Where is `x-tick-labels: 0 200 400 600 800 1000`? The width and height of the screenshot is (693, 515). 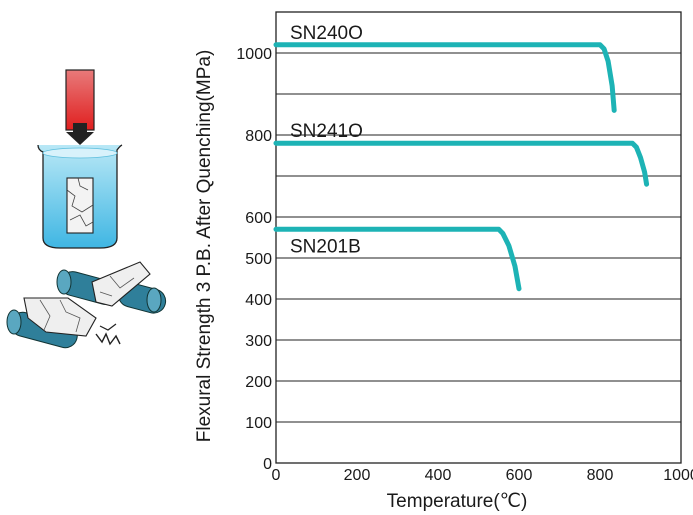 x-tick-labels: 0 200 400 600 800 1000 is located at coordinates (482, 475).